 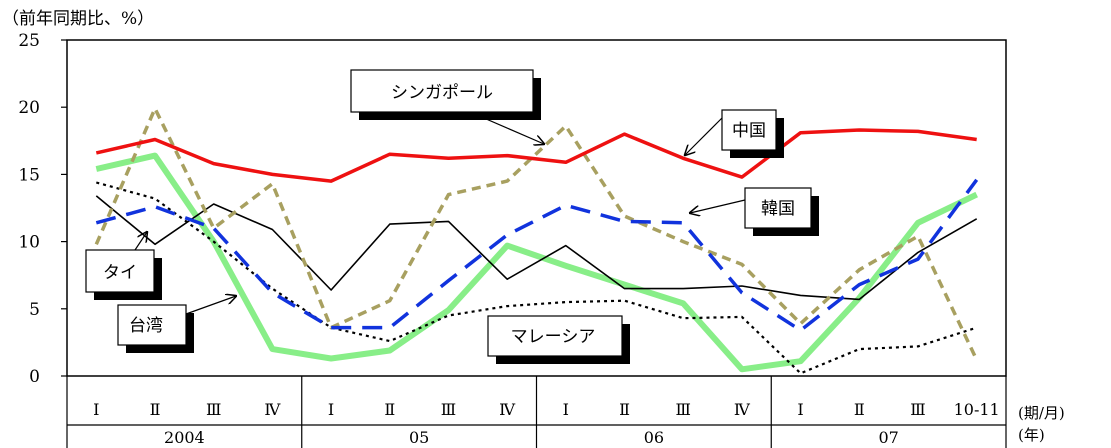 What do you see at coordinates (754, 211) in the screenshot?
I see `callout-korea: 韓国` at bounding box center [754, 211].